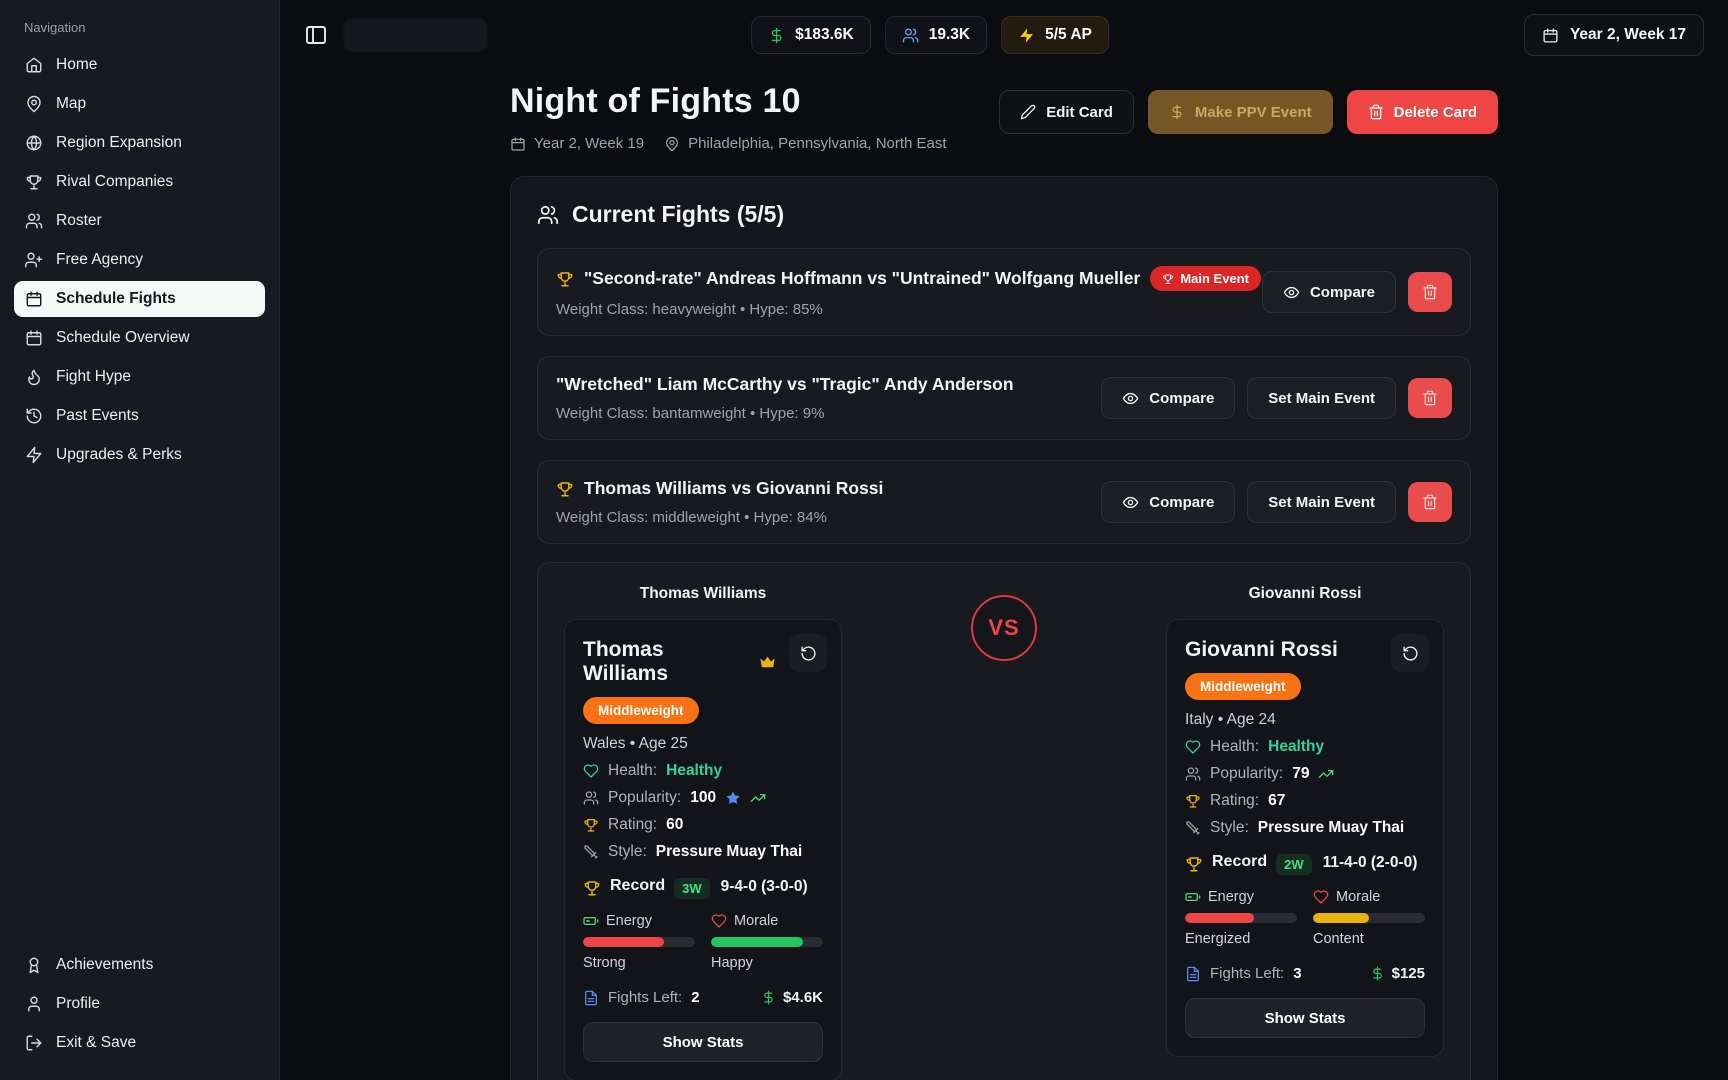 This screenshot has height=1080, width=1728. Describe the element at coordinates (1294, 864) in the screenshot. I see `win-streak-badge: 2W` at that location.